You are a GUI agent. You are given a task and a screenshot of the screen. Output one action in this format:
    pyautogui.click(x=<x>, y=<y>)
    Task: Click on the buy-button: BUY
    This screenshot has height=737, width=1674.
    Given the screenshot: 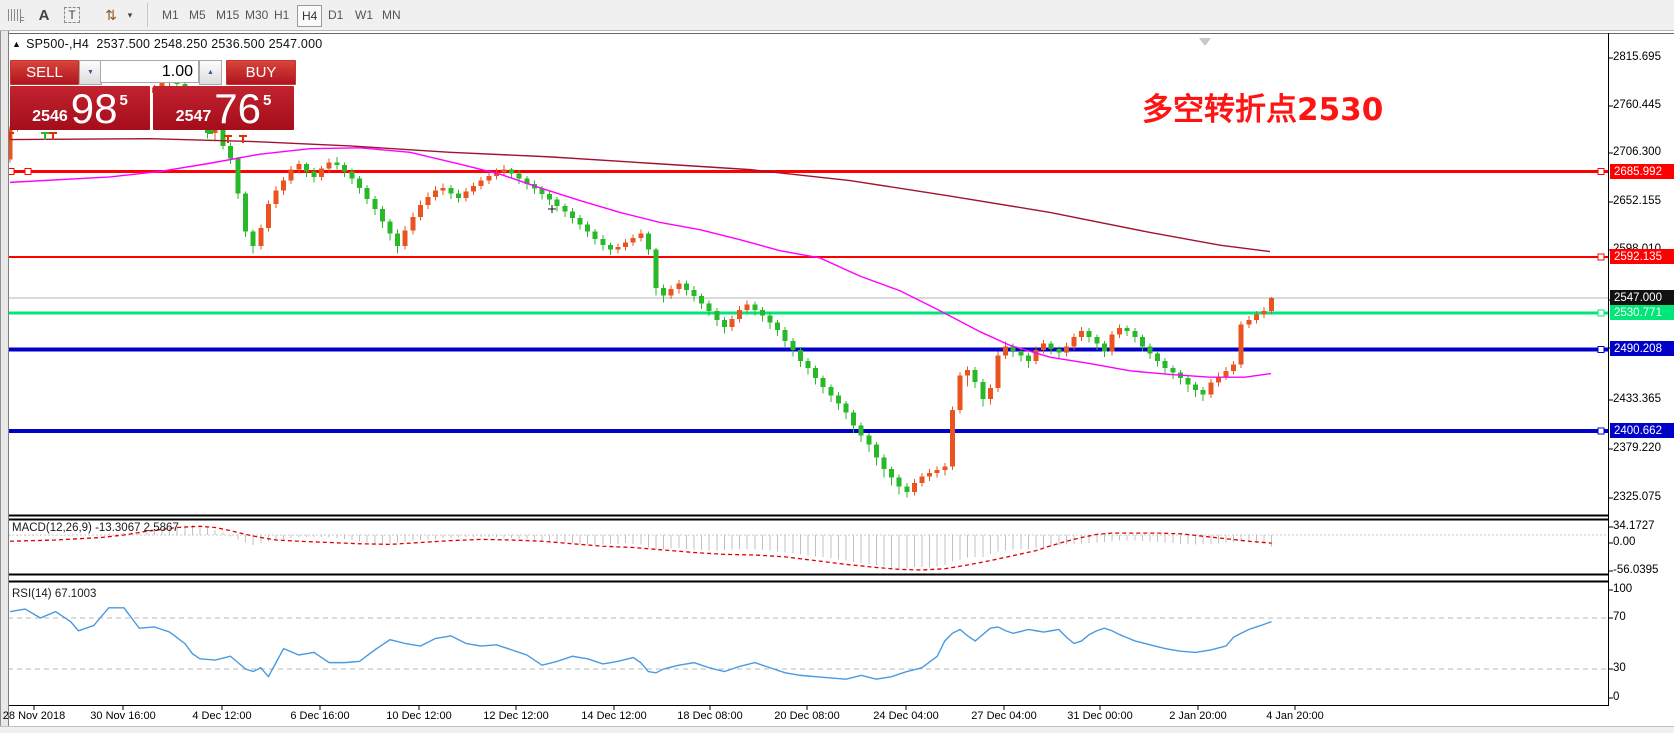 What is the action you would take?
    pyautogui.click(x=261, y=72)
    